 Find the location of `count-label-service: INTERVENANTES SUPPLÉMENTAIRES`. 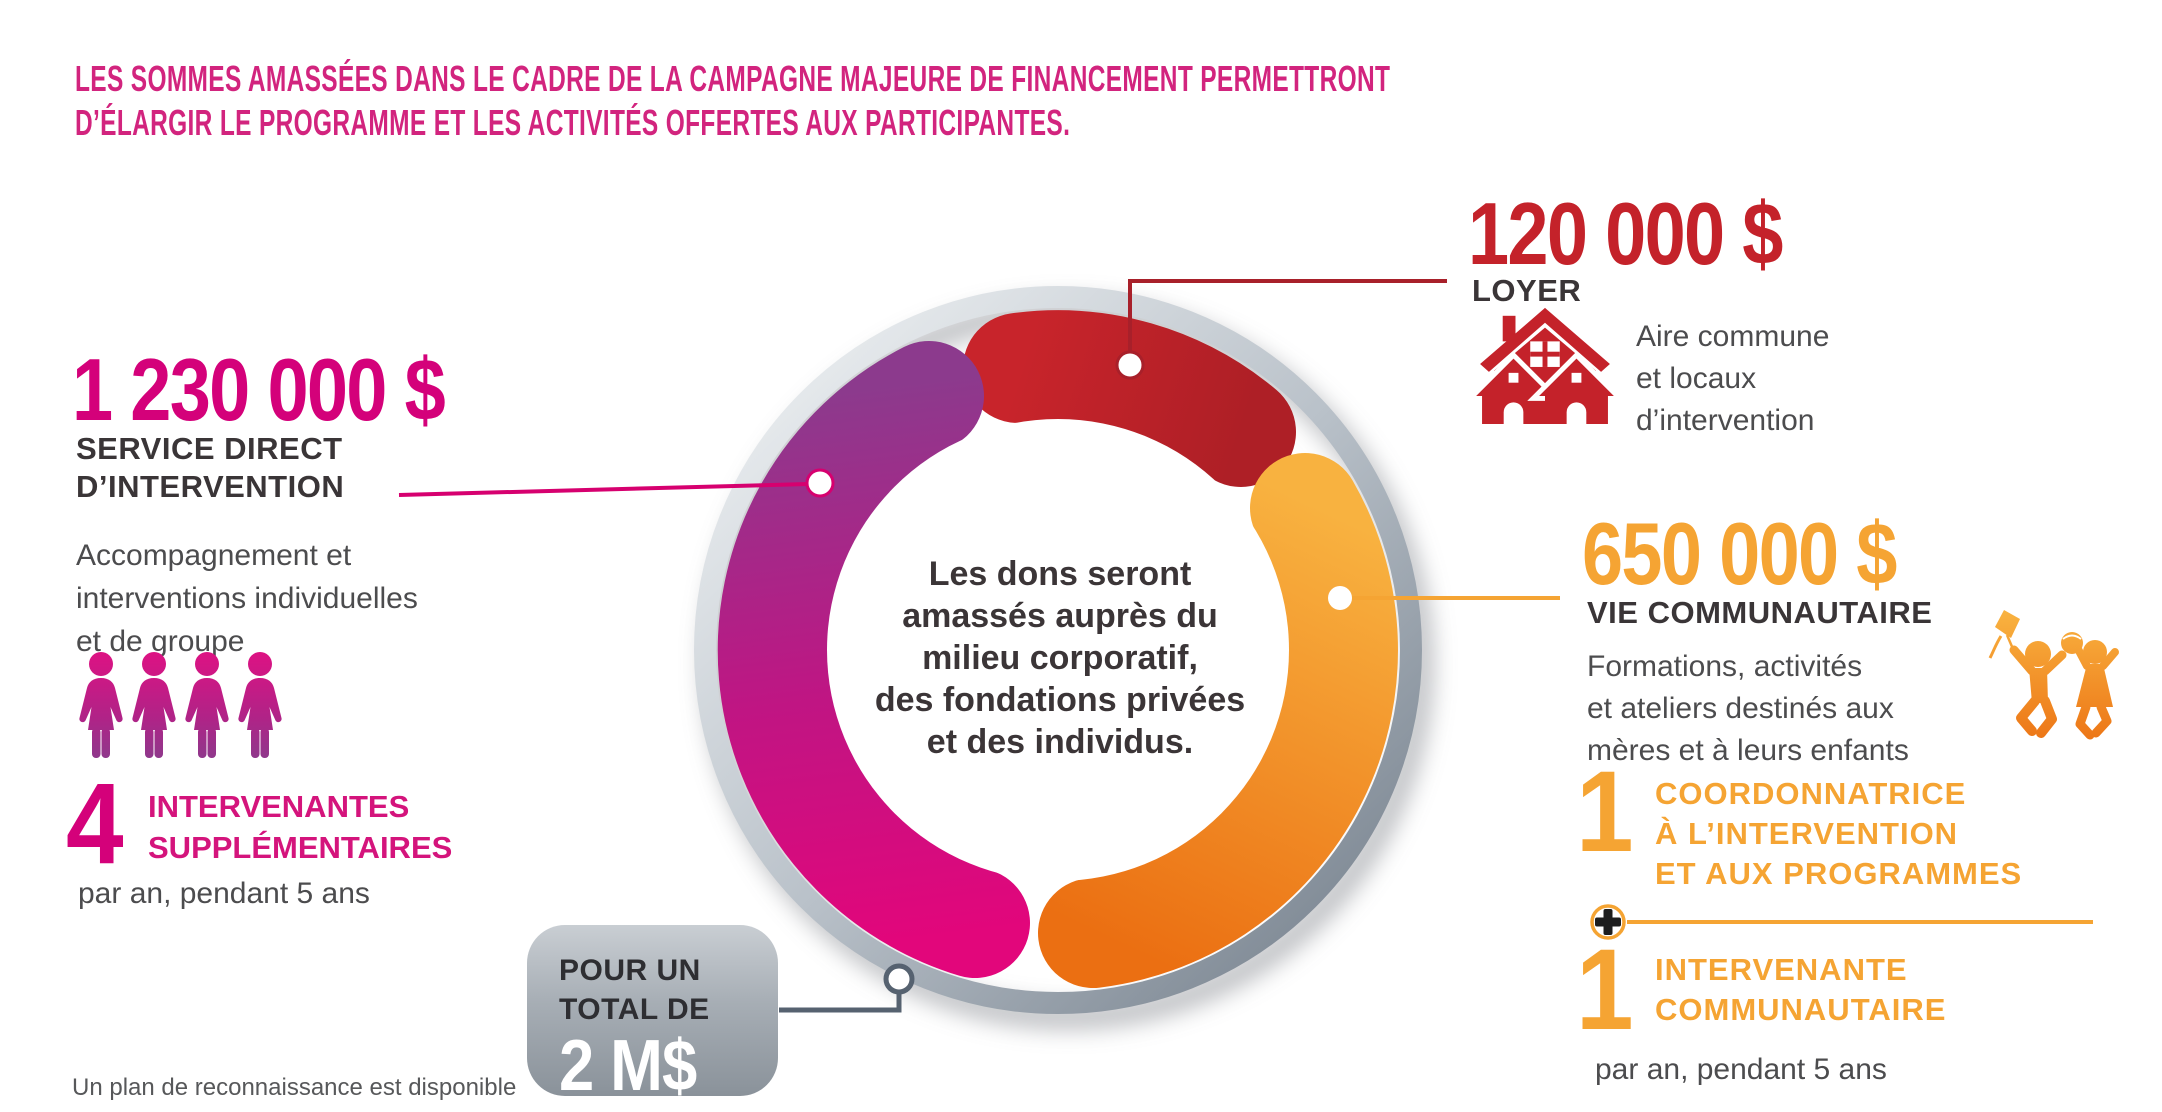

count-label-service: INTERVENANTES SUPPLÉMENTAIRES is located at coordinates (300, 827).